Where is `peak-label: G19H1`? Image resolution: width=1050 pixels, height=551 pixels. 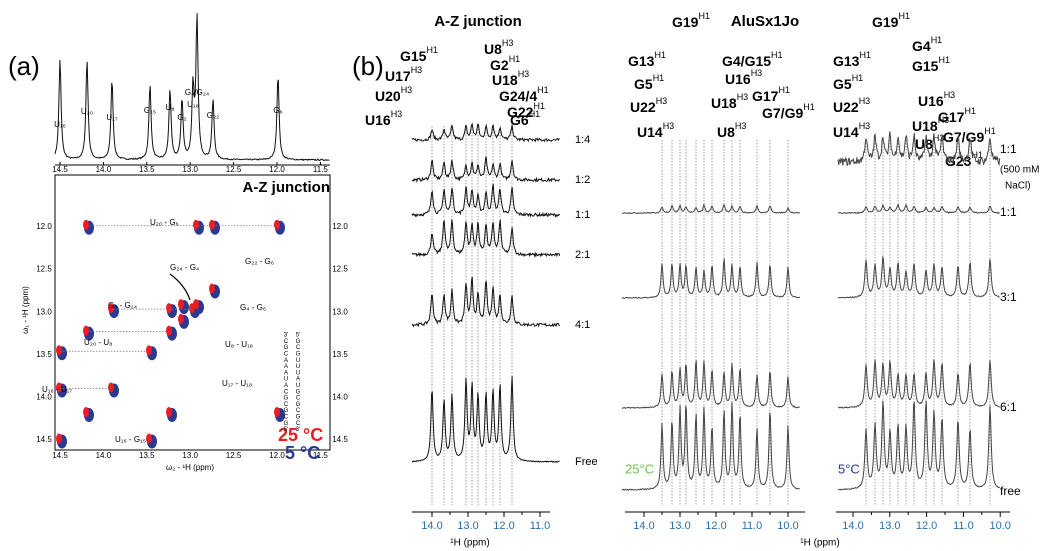 peak-label: G19H1 is located at coordinates (891, 20).